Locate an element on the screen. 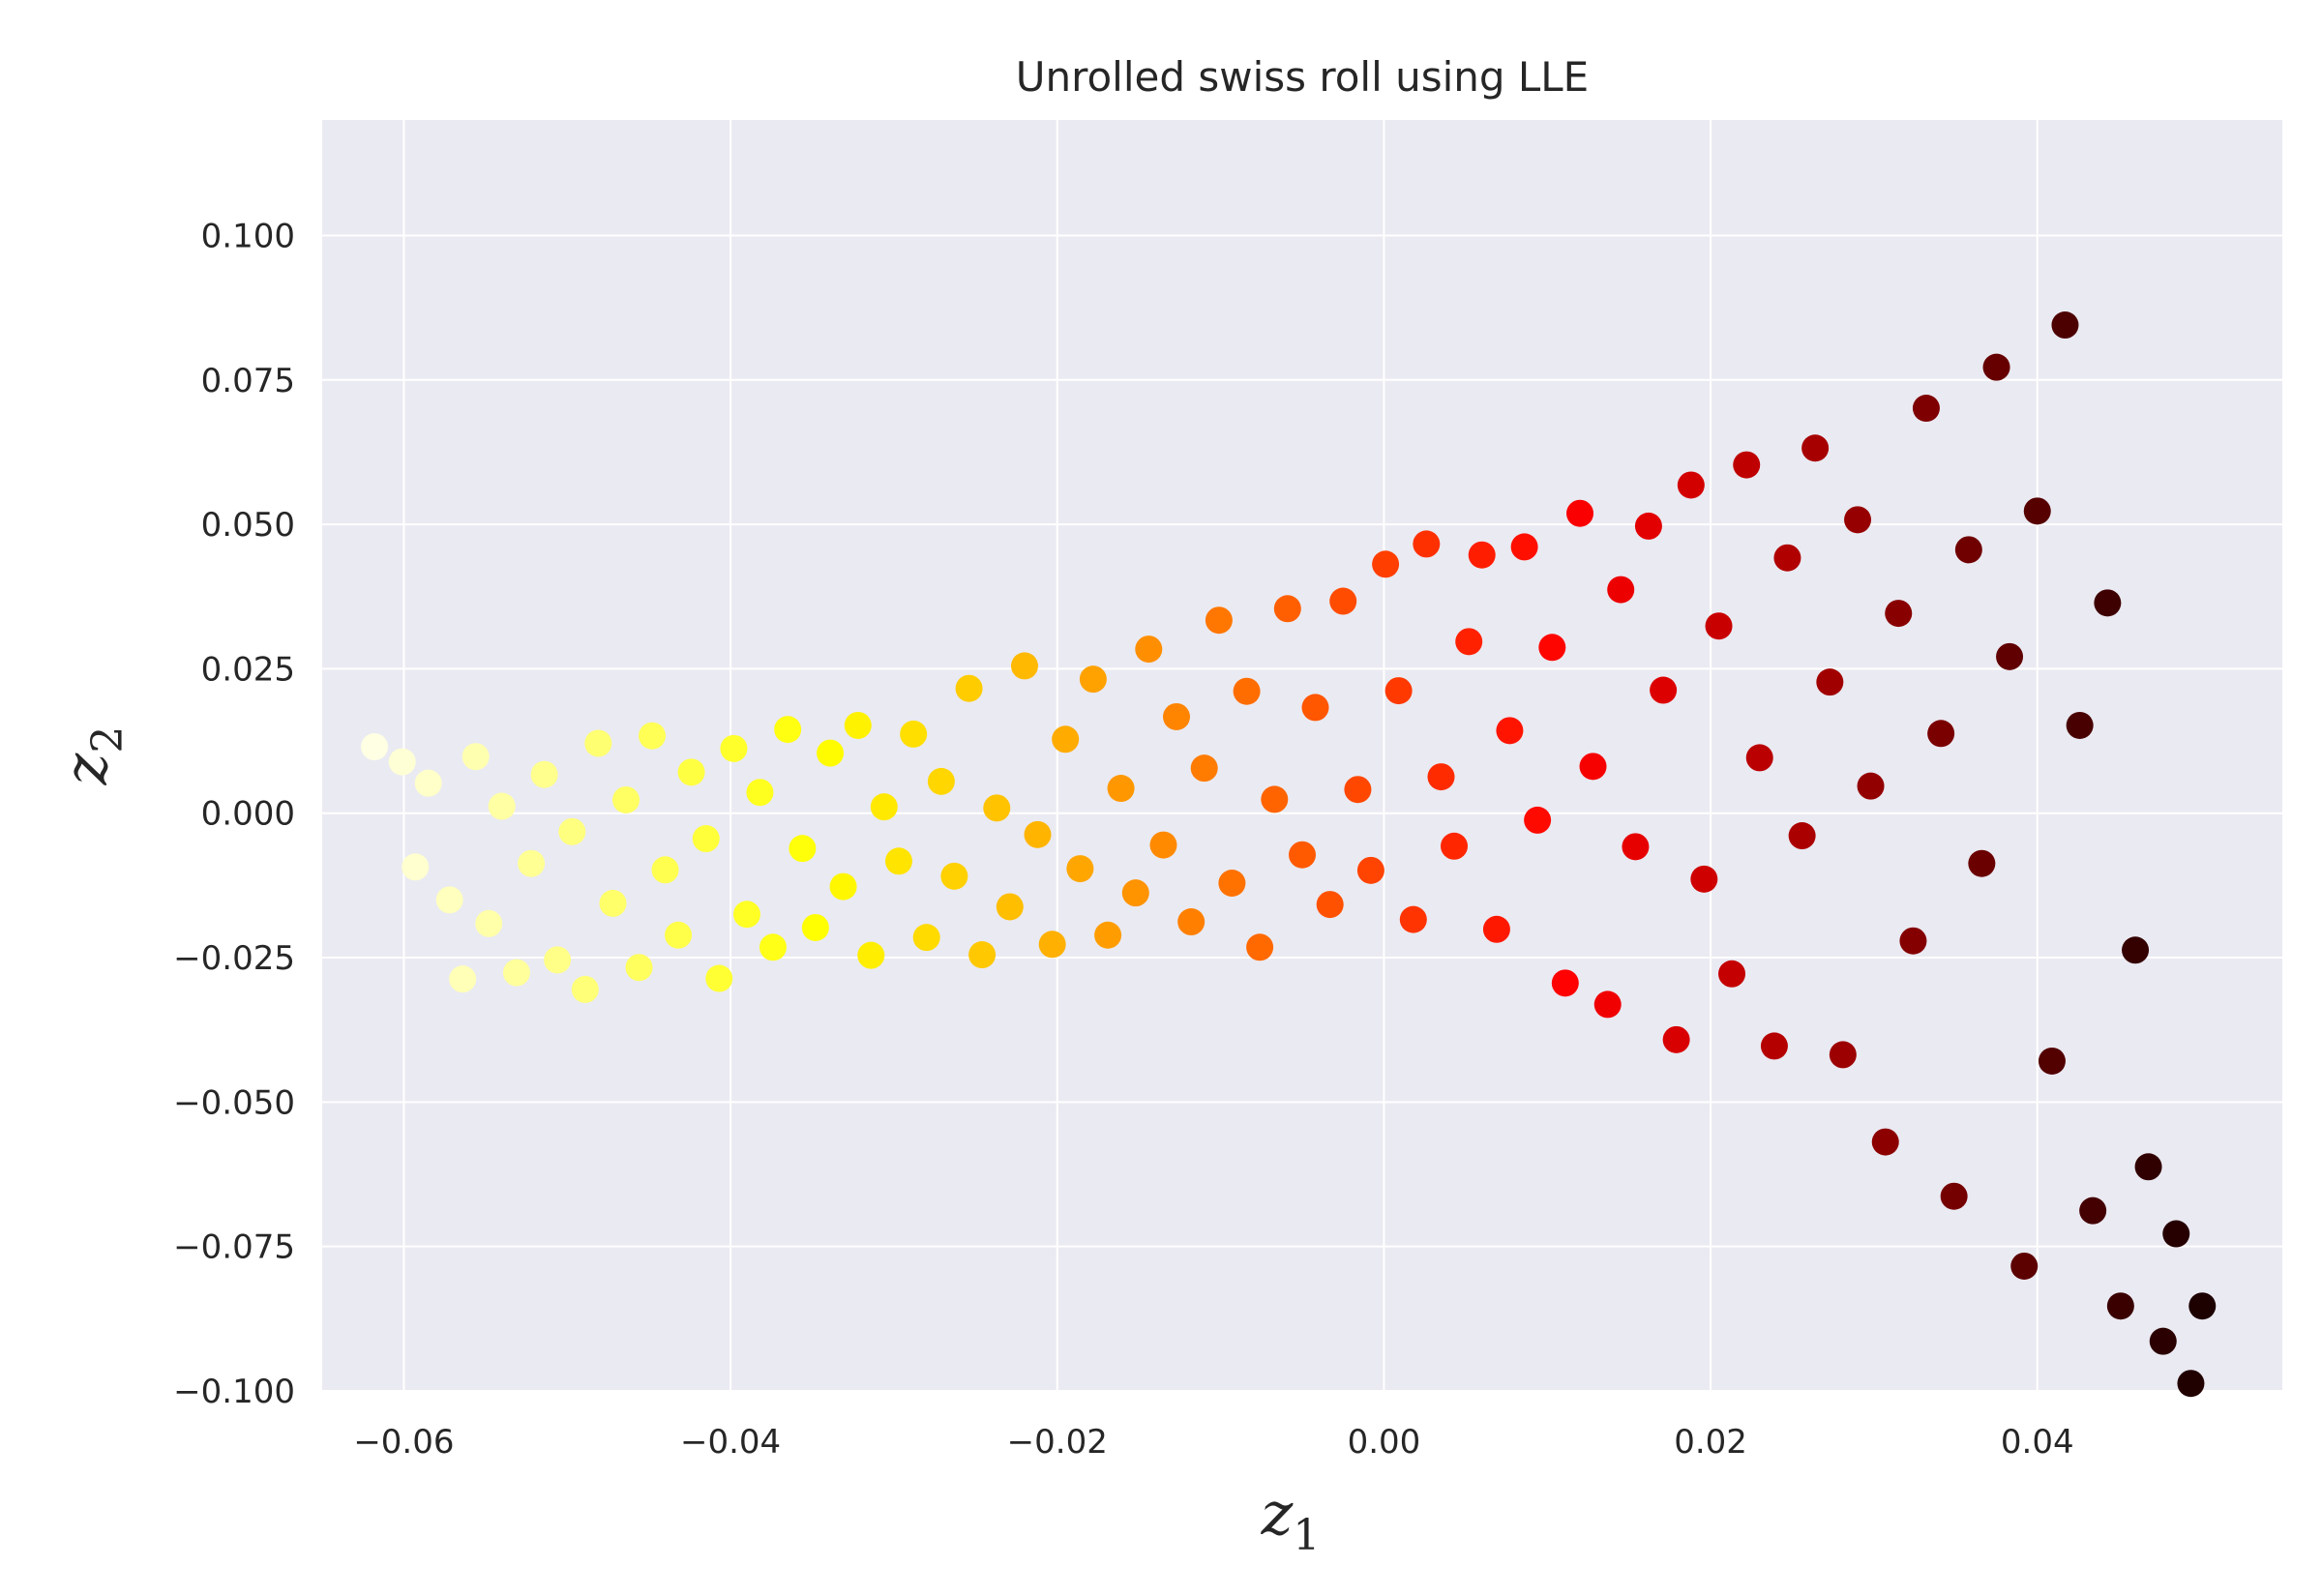  y-axis-label-main: z is located at coordinates (85, 769).